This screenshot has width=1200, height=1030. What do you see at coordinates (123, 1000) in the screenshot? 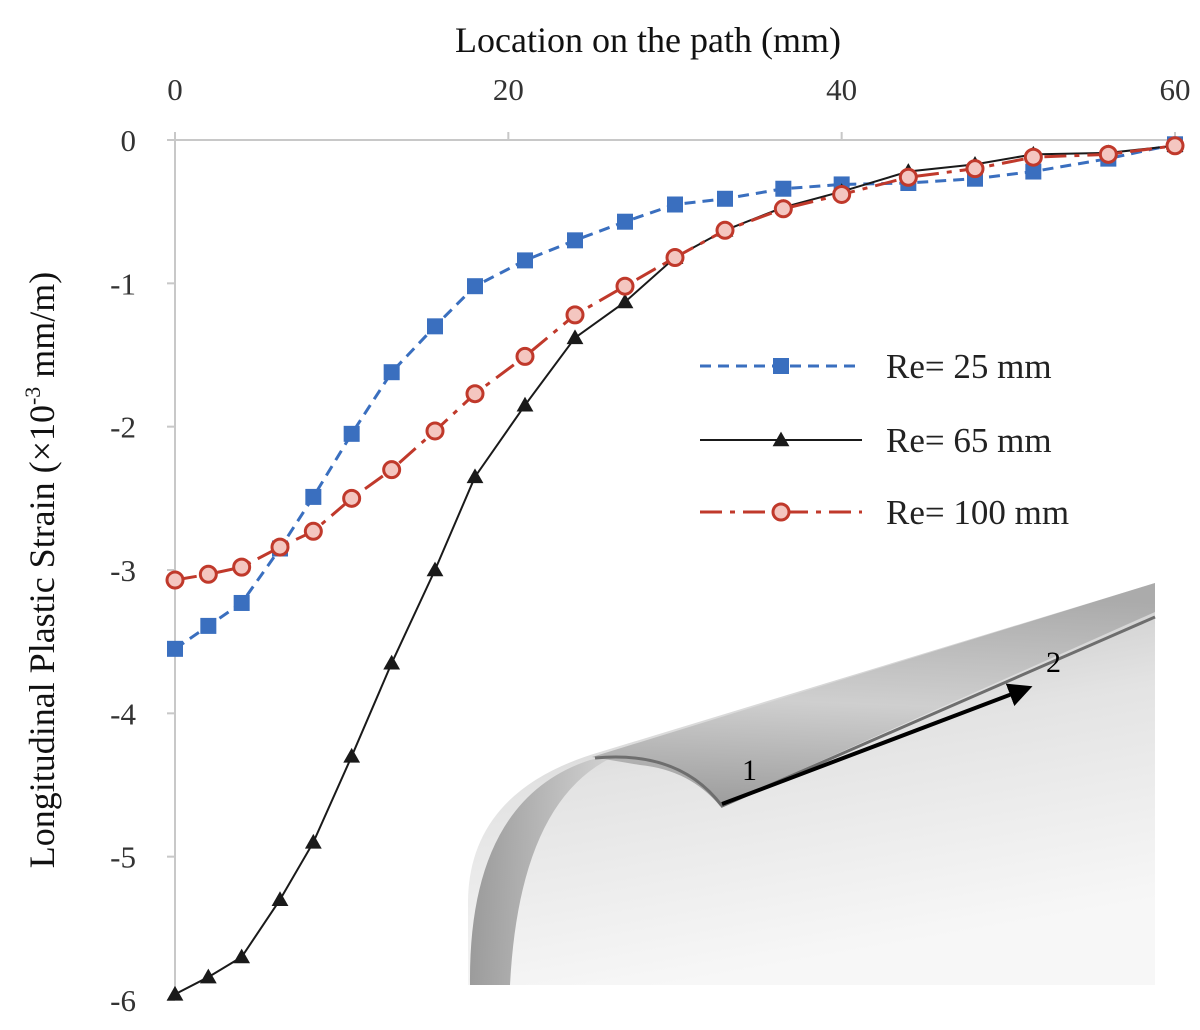
I see `y-tick-label: -6` at bounding box center [123, 1000].